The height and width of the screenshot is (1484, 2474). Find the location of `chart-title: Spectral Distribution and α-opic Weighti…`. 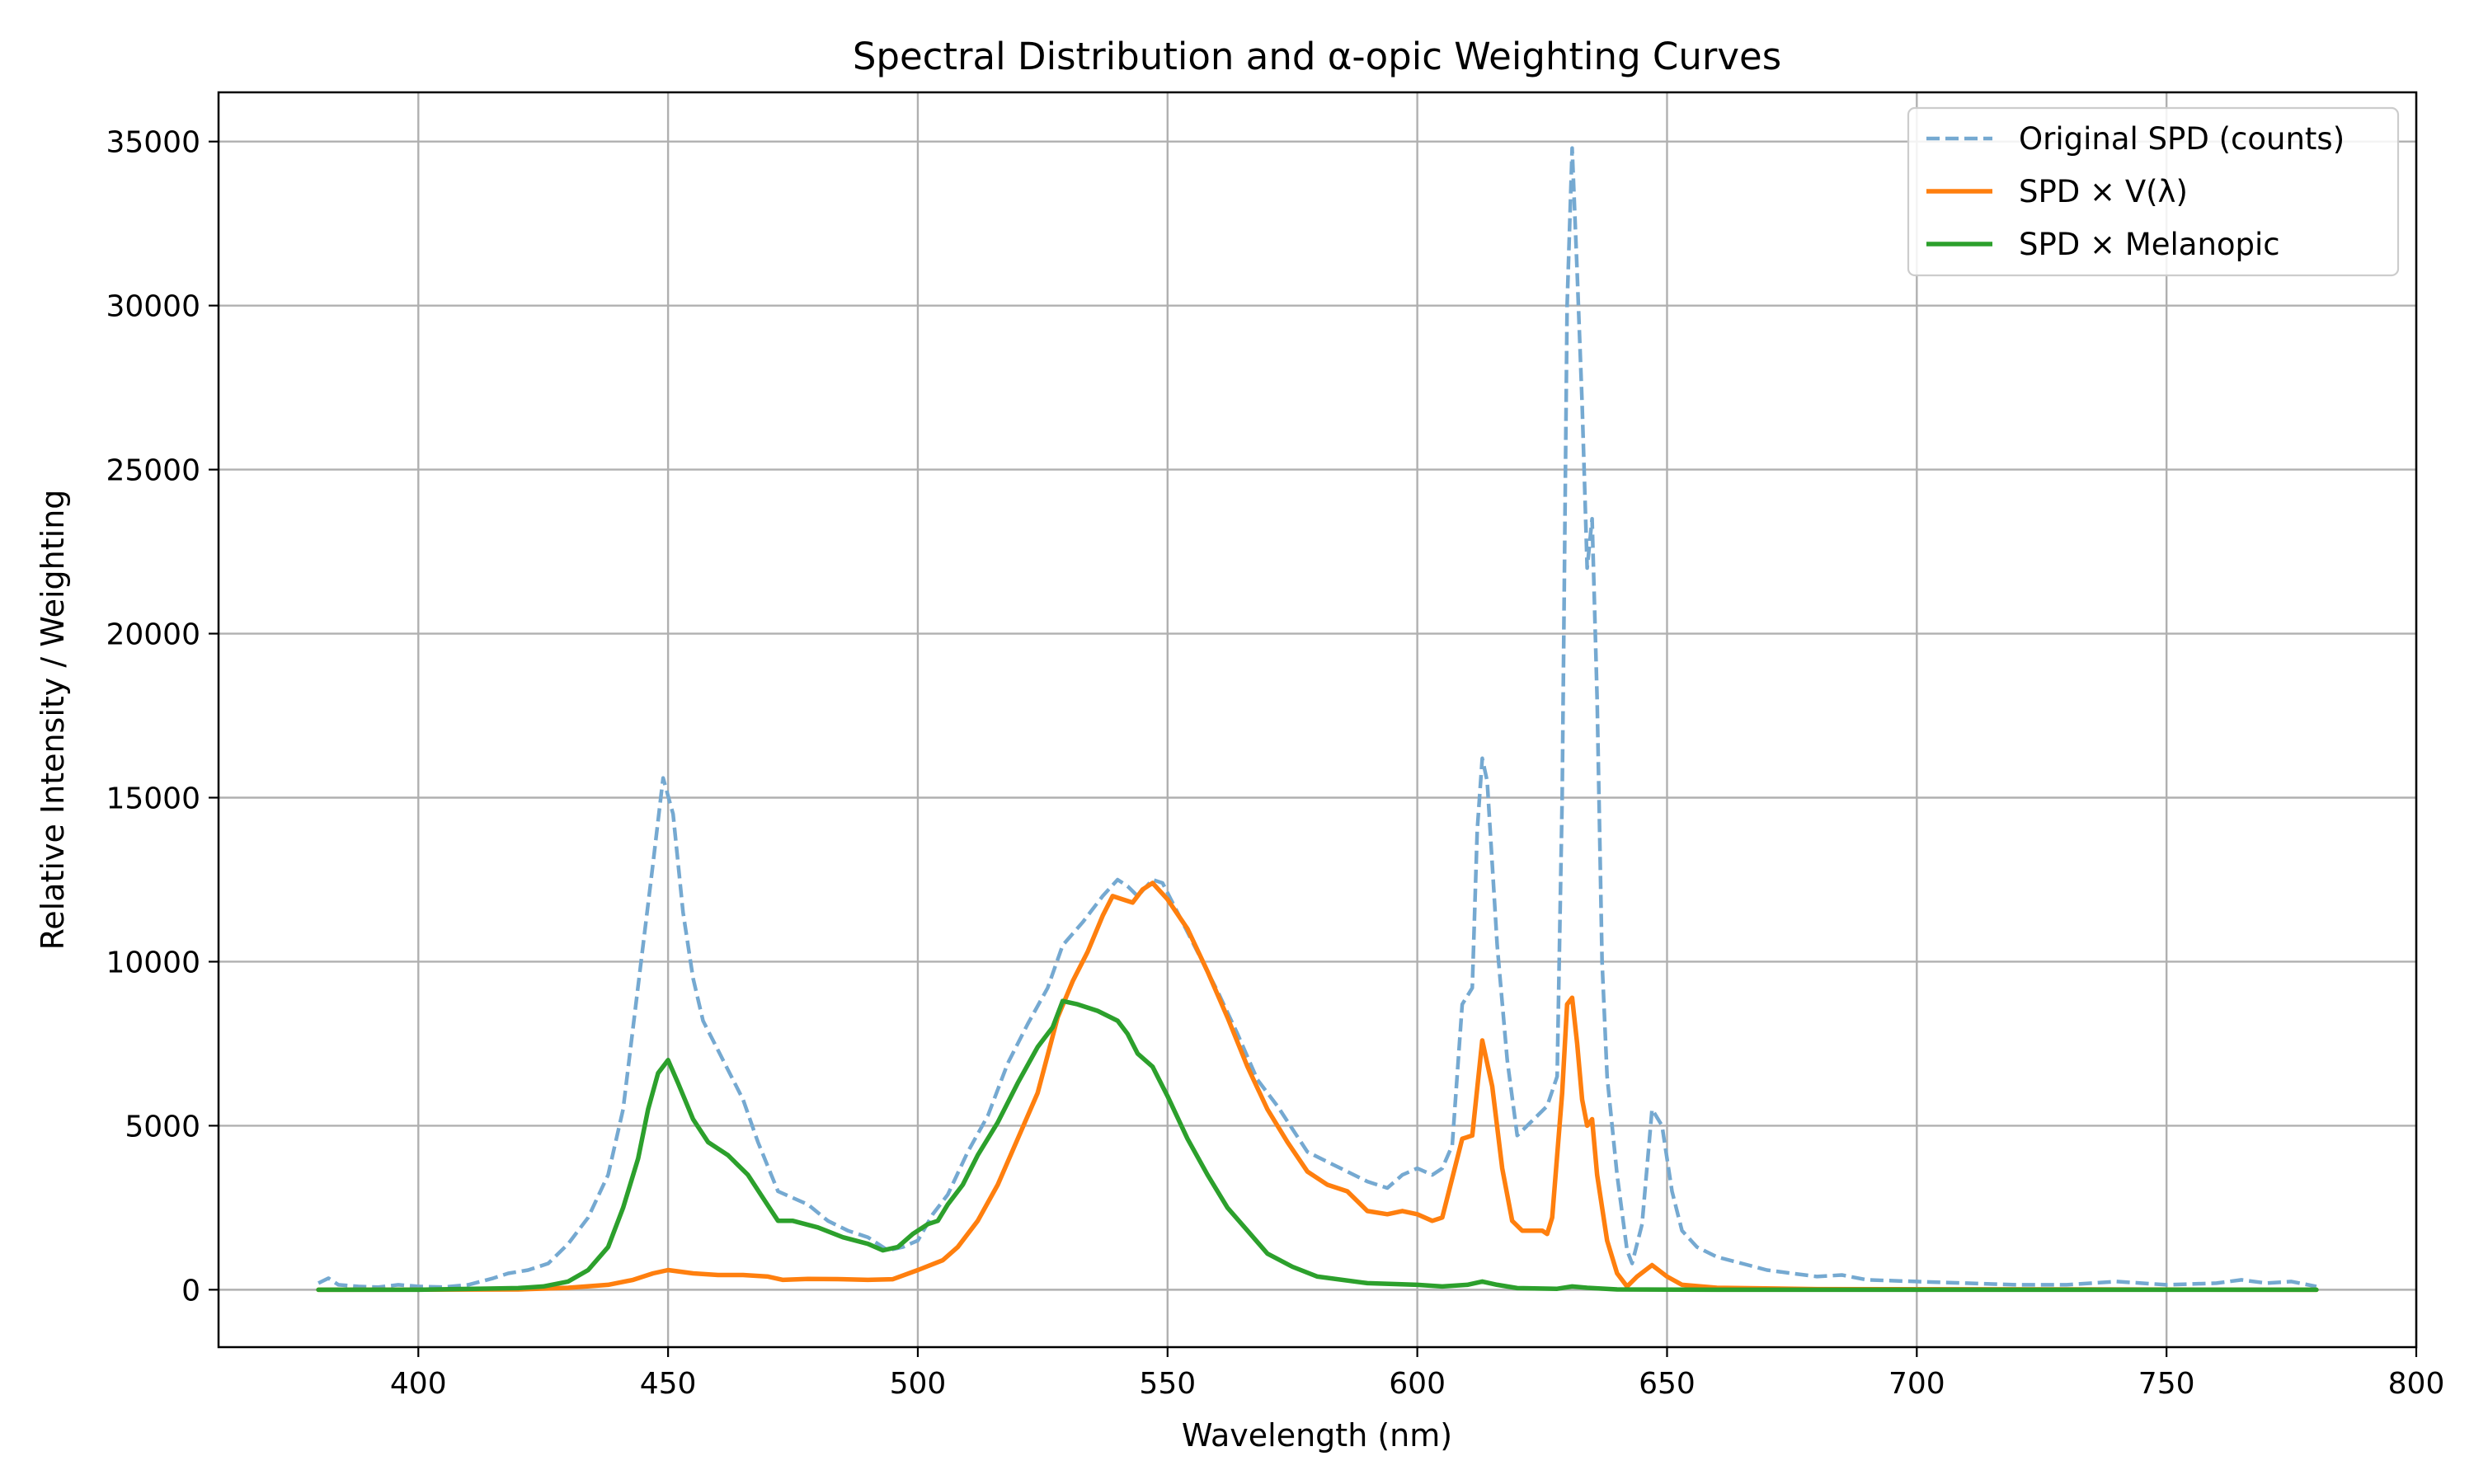

chart-title: Spectral Distribution and α-opic Weighti… is located at coordinates (1317, 56).